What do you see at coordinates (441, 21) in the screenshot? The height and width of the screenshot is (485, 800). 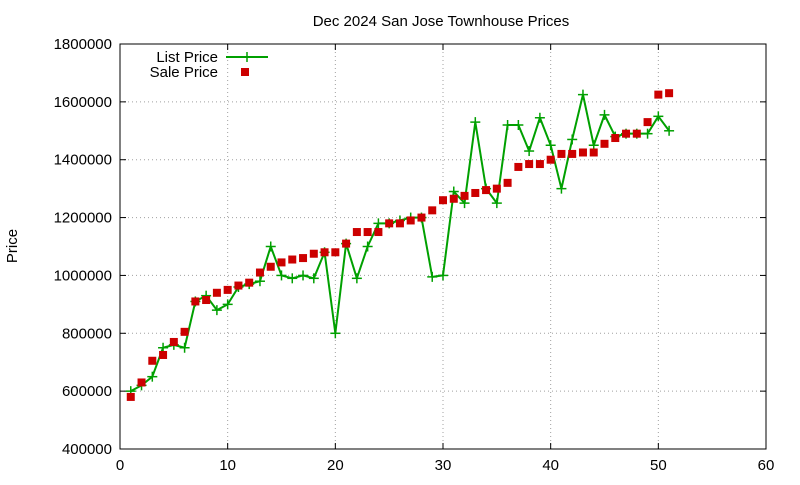 I see `chart-title: Dec 2024 San Jose Townhouse Prices` at bounding box center [441, 21].